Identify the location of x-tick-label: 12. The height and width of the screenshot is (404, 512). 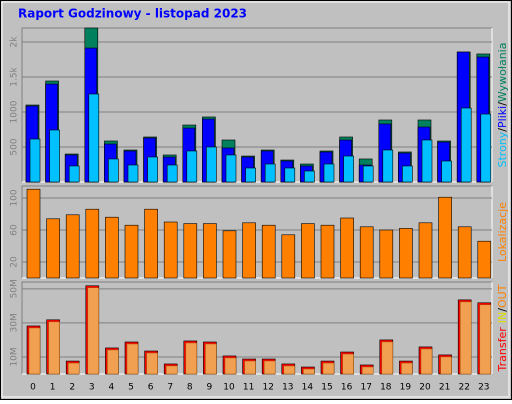
(267, 388).